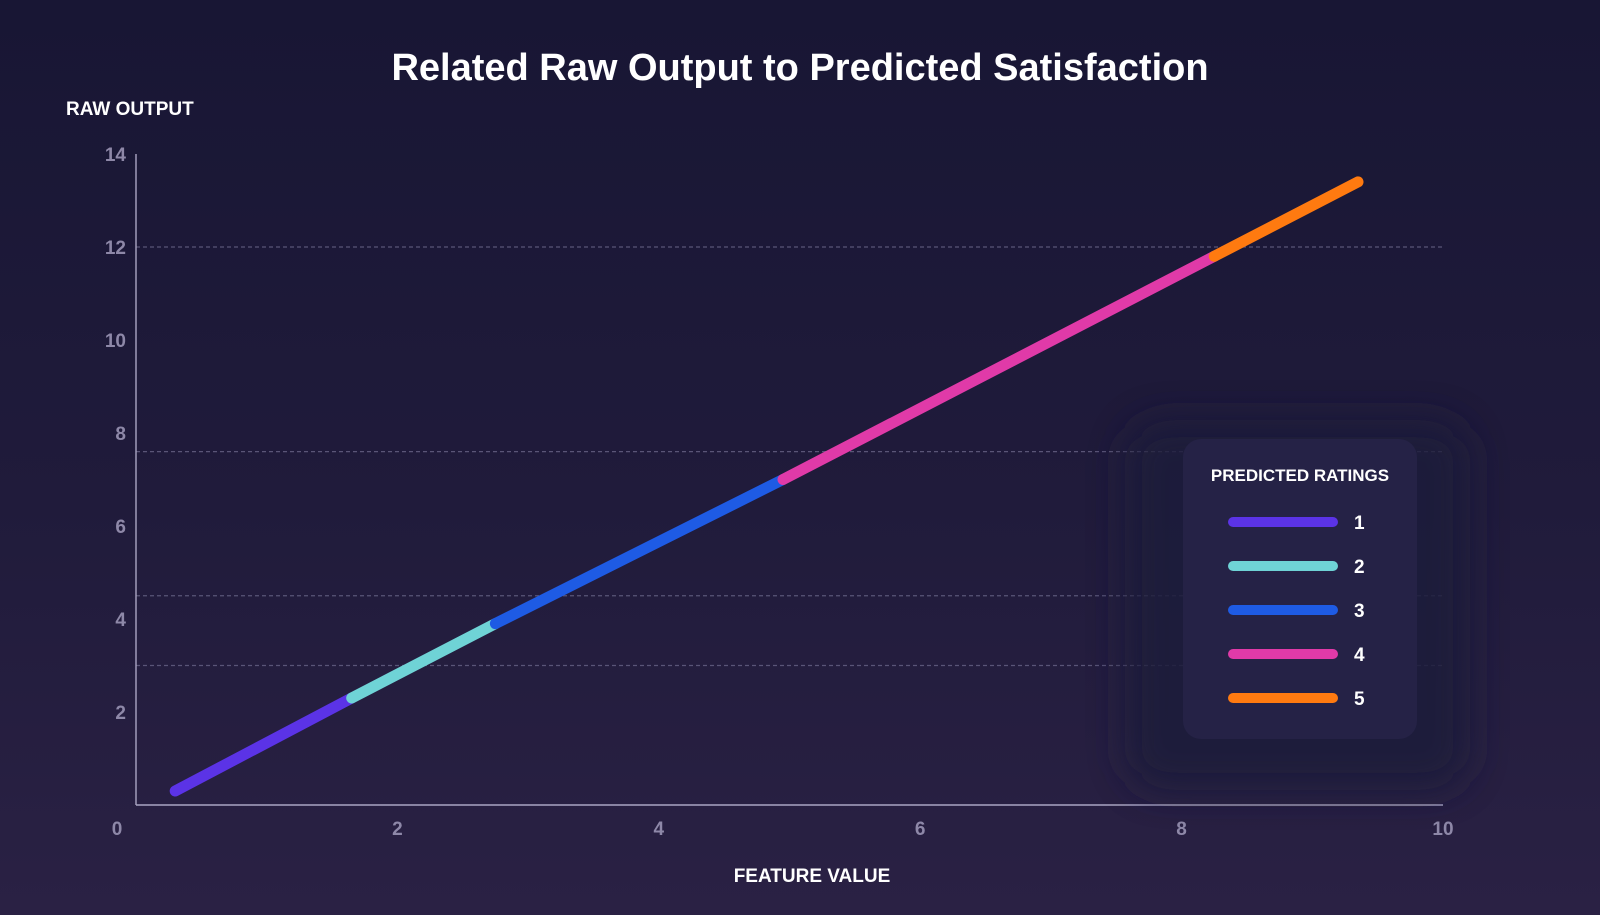 Image resolution: width=1600 pixels, height=915 pixels. Describe the element at coordinates (130, 109) in the screenshot. I see `y-axis-label: RAW OUTPUT` at that location.